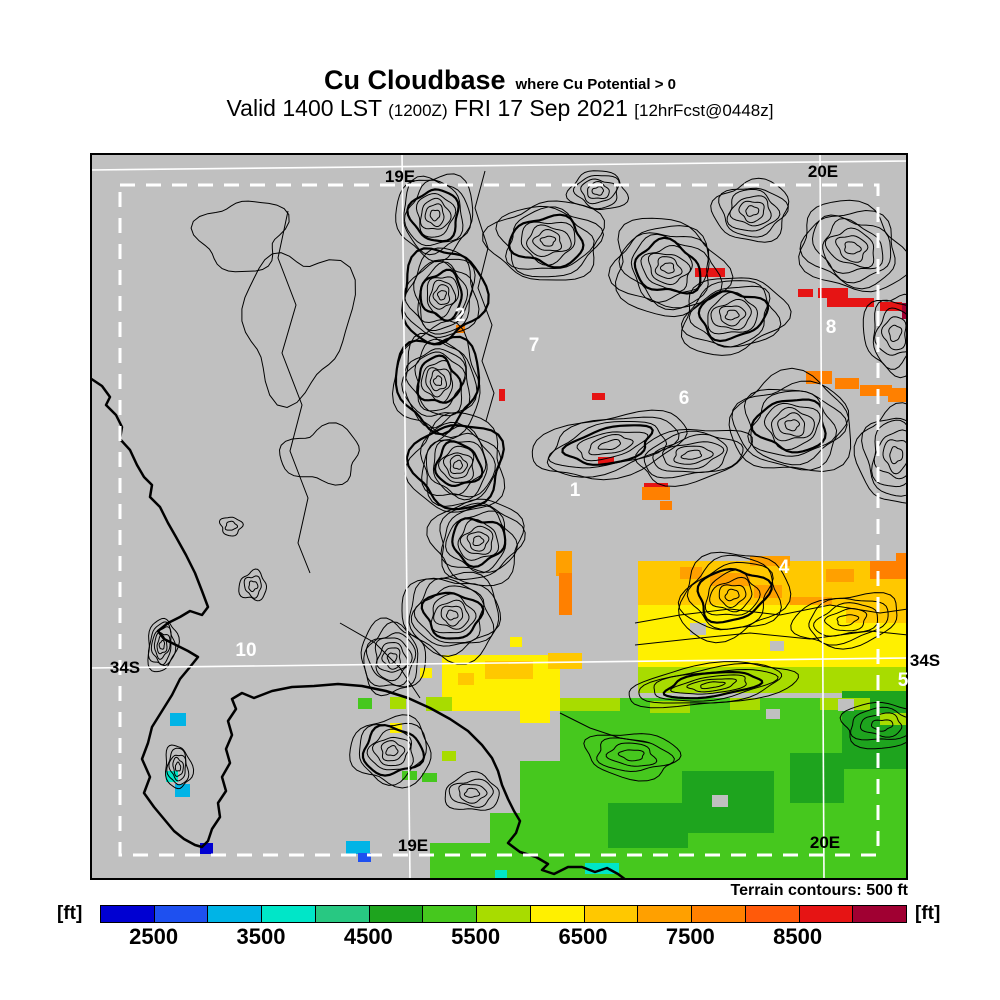 Image resolution: width=1000 pixels, height=1000 pixels. What do you see at coordinates (261, 936) in the screenshot?
I see `colorbar-tick: 3500` at bounding box center [261, 936].